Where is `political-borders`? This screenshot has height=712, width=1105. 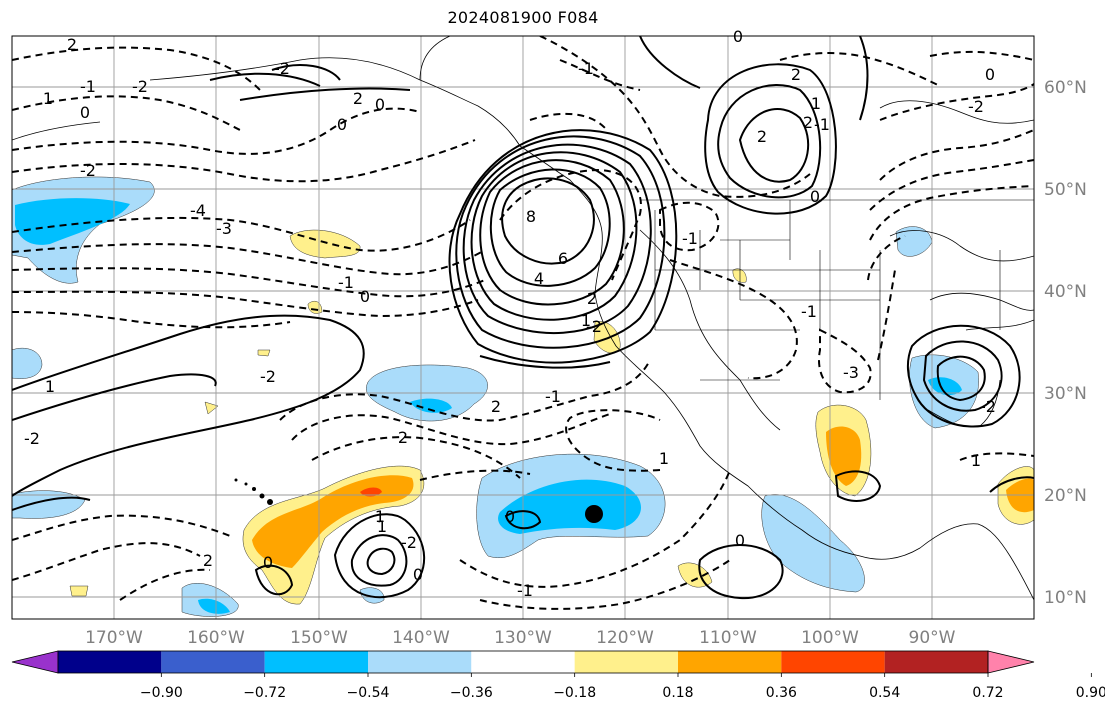
political-borders is located at coordinates (837, 299).